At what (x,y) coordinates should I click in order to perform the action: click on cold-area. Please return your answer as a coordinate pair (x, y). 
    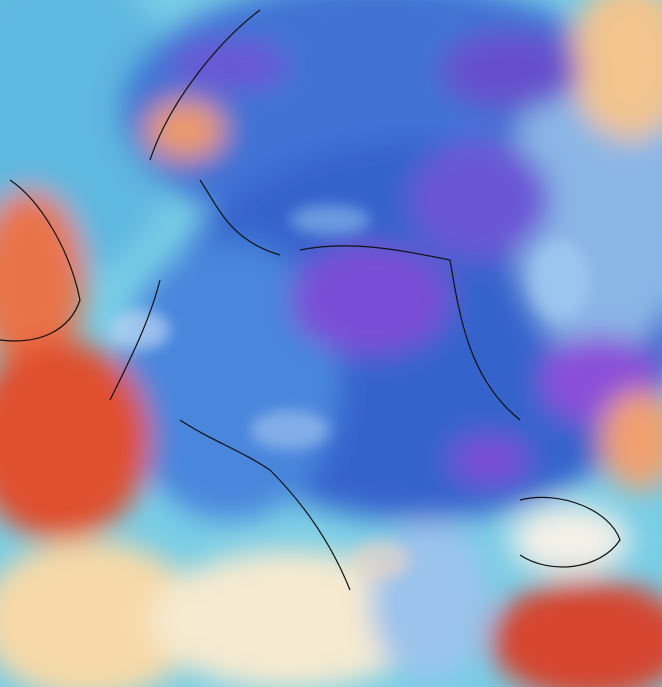
    Looking at the image, I should click on (230, 380).